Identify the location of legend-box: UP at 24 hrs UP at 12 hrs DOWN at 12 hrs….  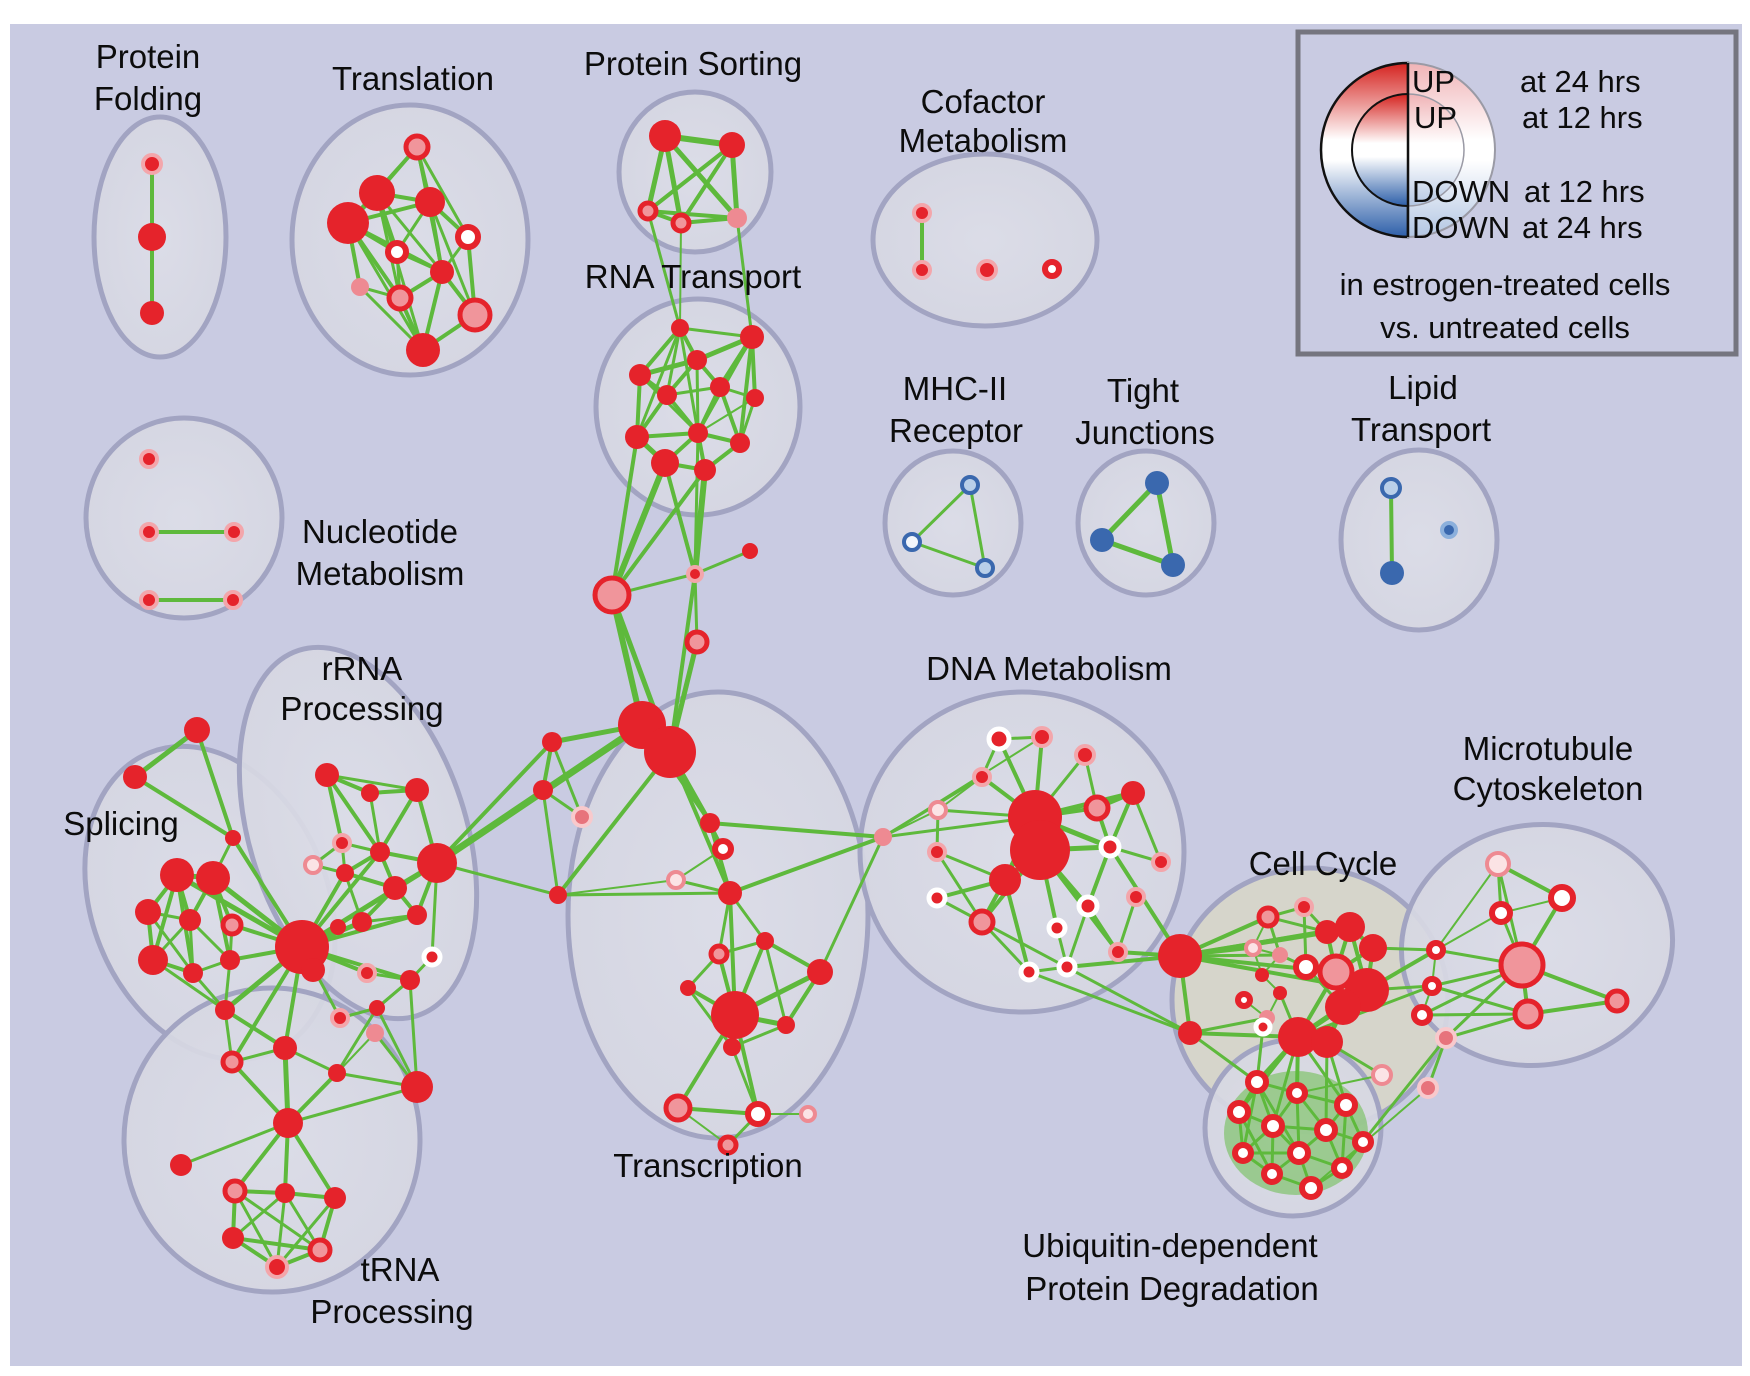
(1517, 193).